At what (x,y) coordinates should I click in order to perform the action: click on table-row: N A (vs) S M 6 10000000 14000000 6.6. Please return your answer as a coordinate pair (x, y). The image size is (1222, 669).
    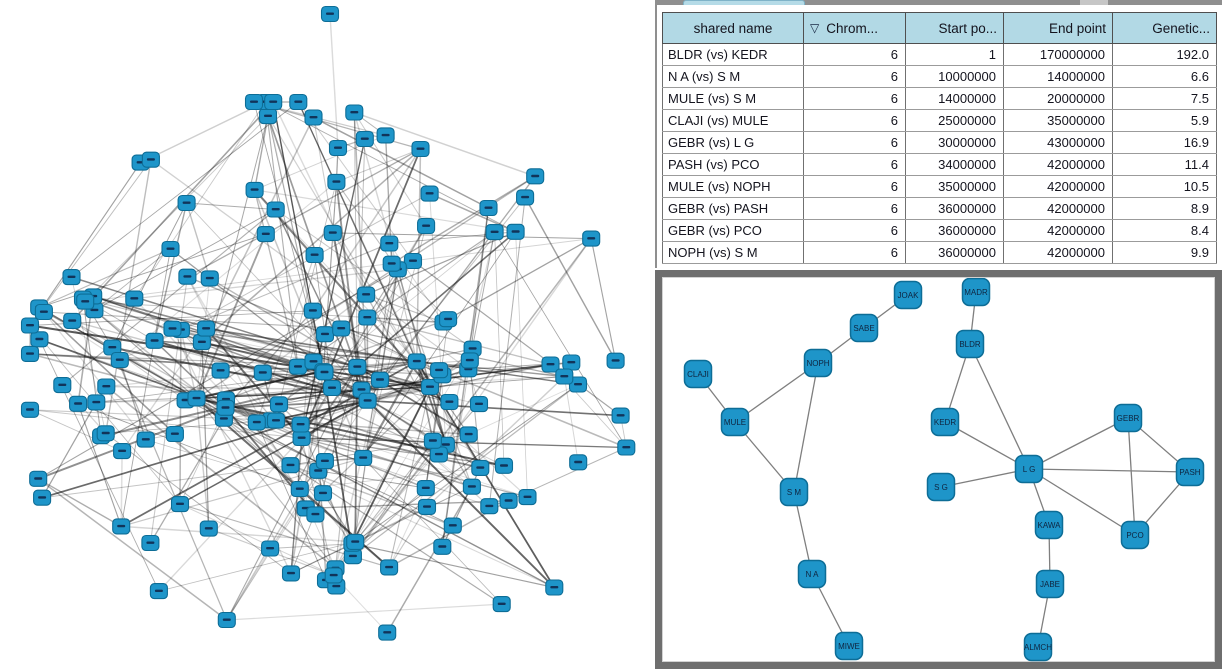
    Looking at the image, I should click on (939, 76).